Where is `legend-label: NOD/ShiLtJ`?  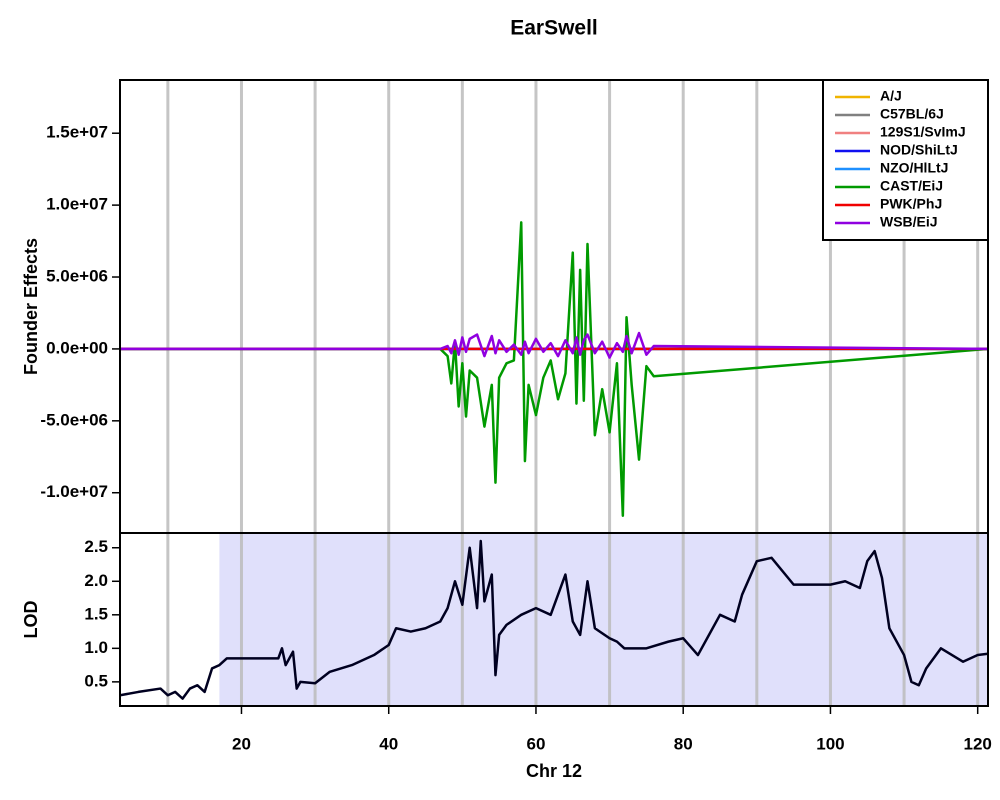
legend-label: NOD/ShiLtJ is located at coordinates (919, 150).